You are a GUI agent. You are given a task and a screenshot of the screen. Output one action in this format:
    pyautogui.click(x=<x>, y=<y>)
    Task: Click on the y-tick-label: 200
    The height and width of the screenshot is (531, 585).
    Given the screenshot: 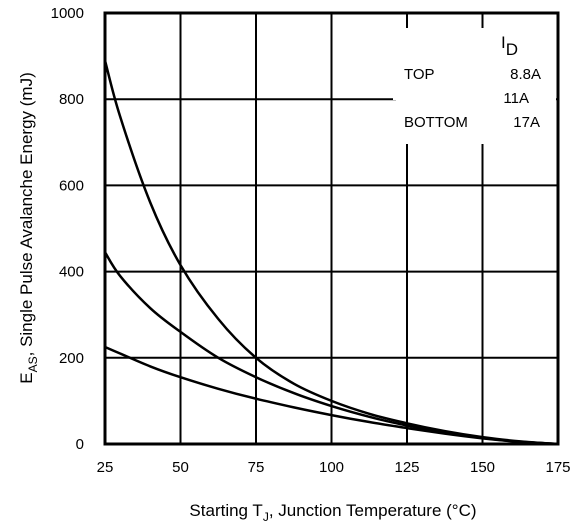 What is the action you would take?
    pyautogui.click(x=71, y=358)
    